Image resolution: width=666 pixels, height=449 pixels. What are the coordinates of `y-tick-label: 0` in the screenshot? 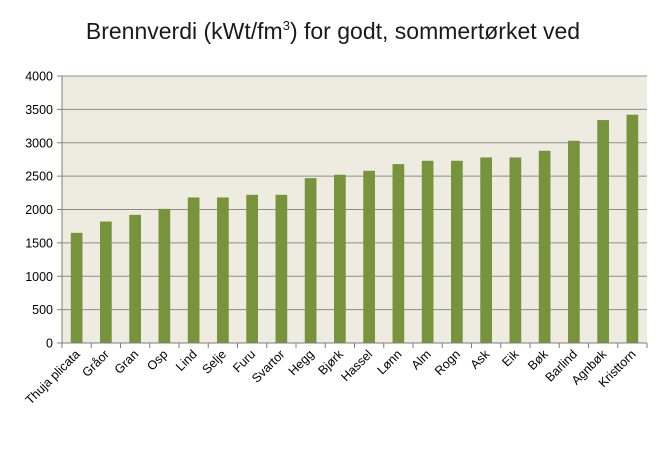 It's located at (49, 344).